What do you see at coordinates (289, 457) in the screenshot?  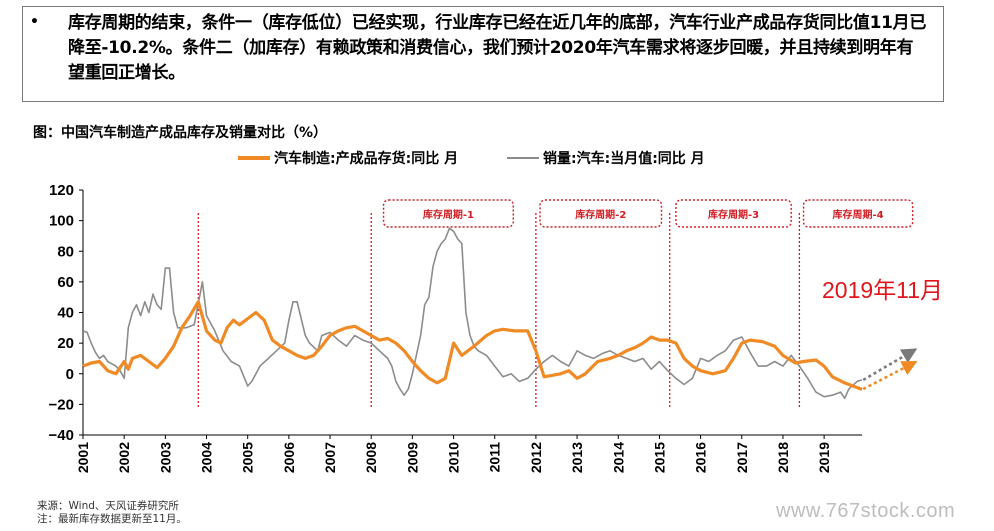 I see `x-tick-label: 2006` at bounding box center [289, 457].